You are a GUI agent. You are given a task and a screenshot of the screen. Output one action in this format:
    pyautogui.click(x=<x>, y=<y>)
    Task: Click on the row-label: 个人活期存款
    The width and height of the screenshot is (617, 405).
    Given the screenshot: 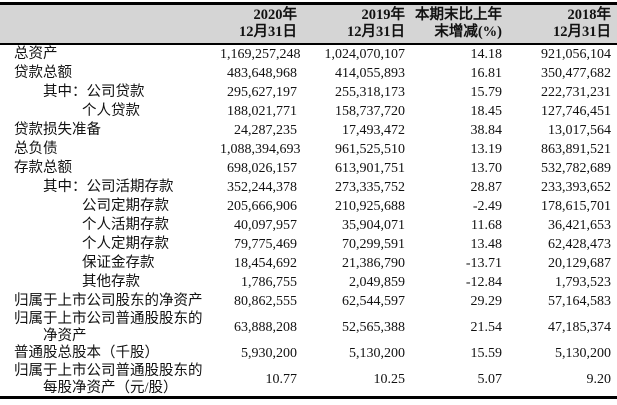 What is the action you would take?
    pyautogui.click(x=125, y=225)
    